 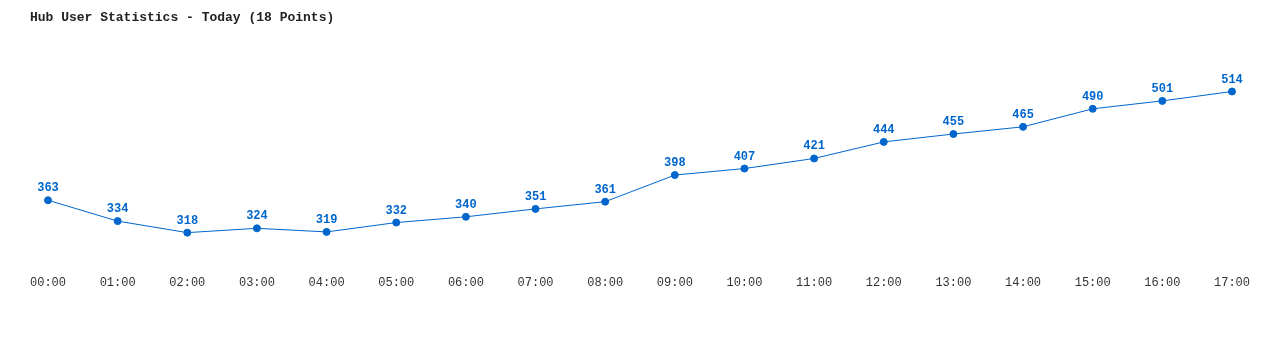 What do you see at coordinates (744, 282) in the screenshot?
I see `x-tick-label: 10:00` at bounding box center [744, 282].